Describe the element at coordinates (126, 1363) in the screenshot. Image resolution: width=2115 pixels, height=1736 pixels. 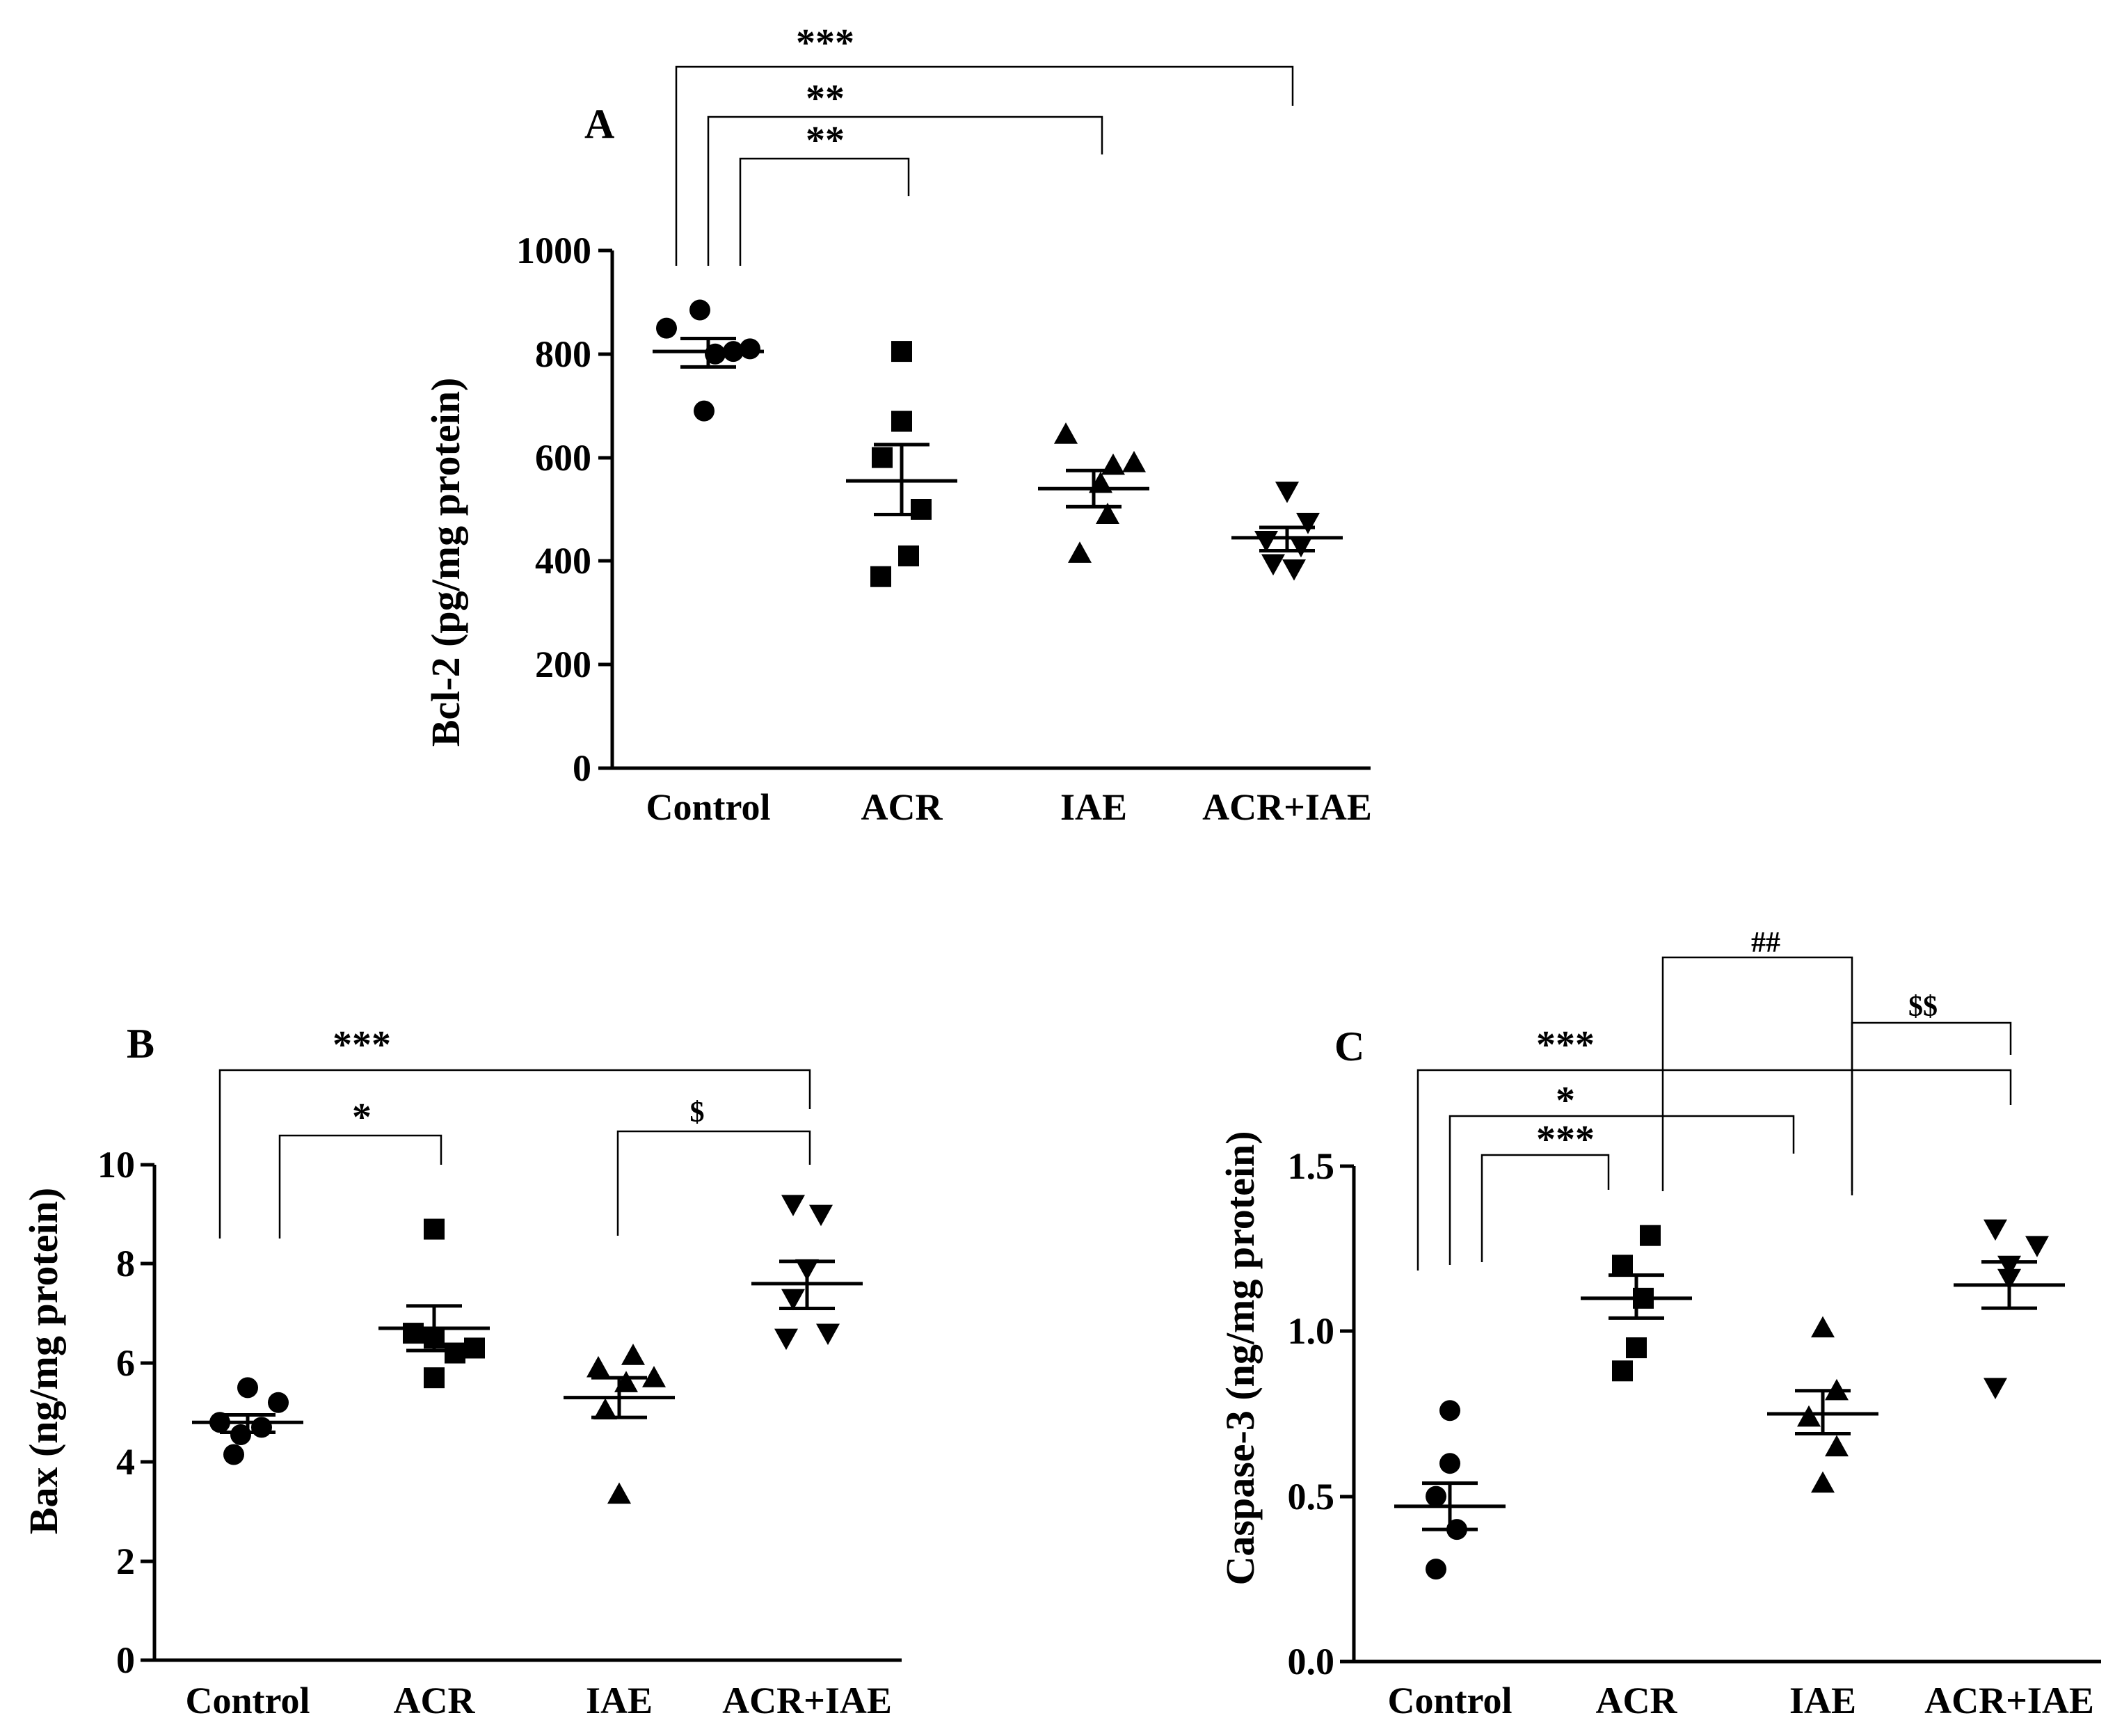
I see `panel-b-ytick-label: 6` at that location.